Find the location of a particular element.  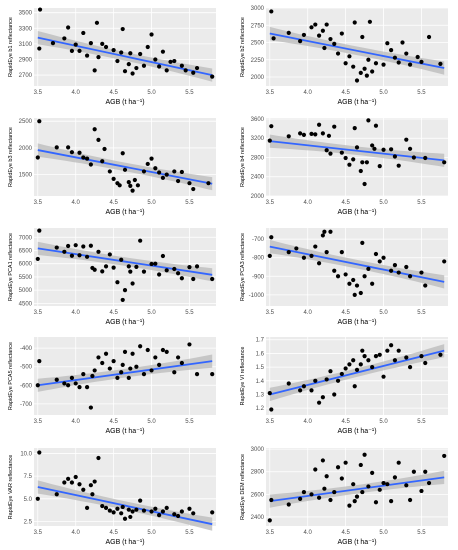

plot-background is located at coordinates (125, 487).